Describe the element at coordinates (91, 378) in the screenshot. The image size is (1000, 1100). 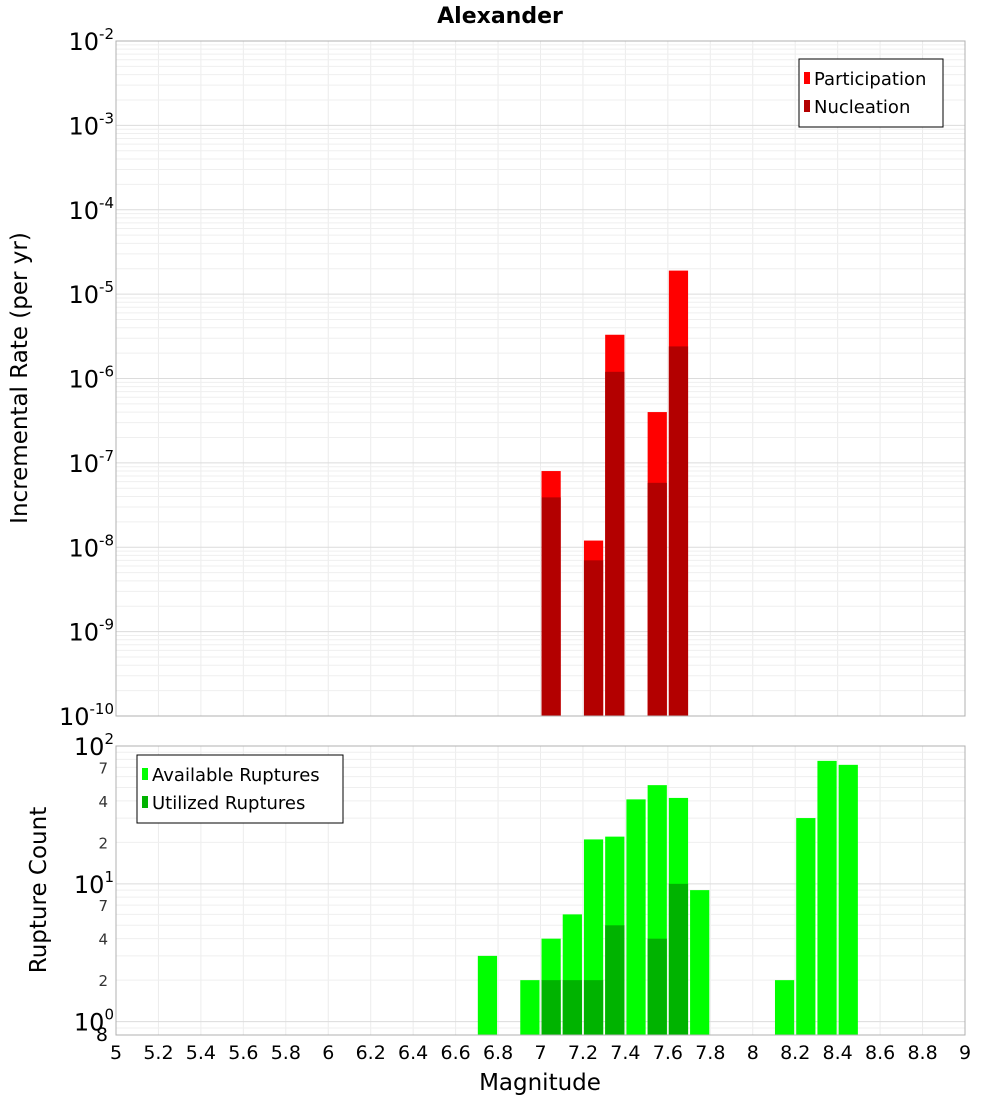
I see `top-y-tick-label: 10⁻⁶` at that location.